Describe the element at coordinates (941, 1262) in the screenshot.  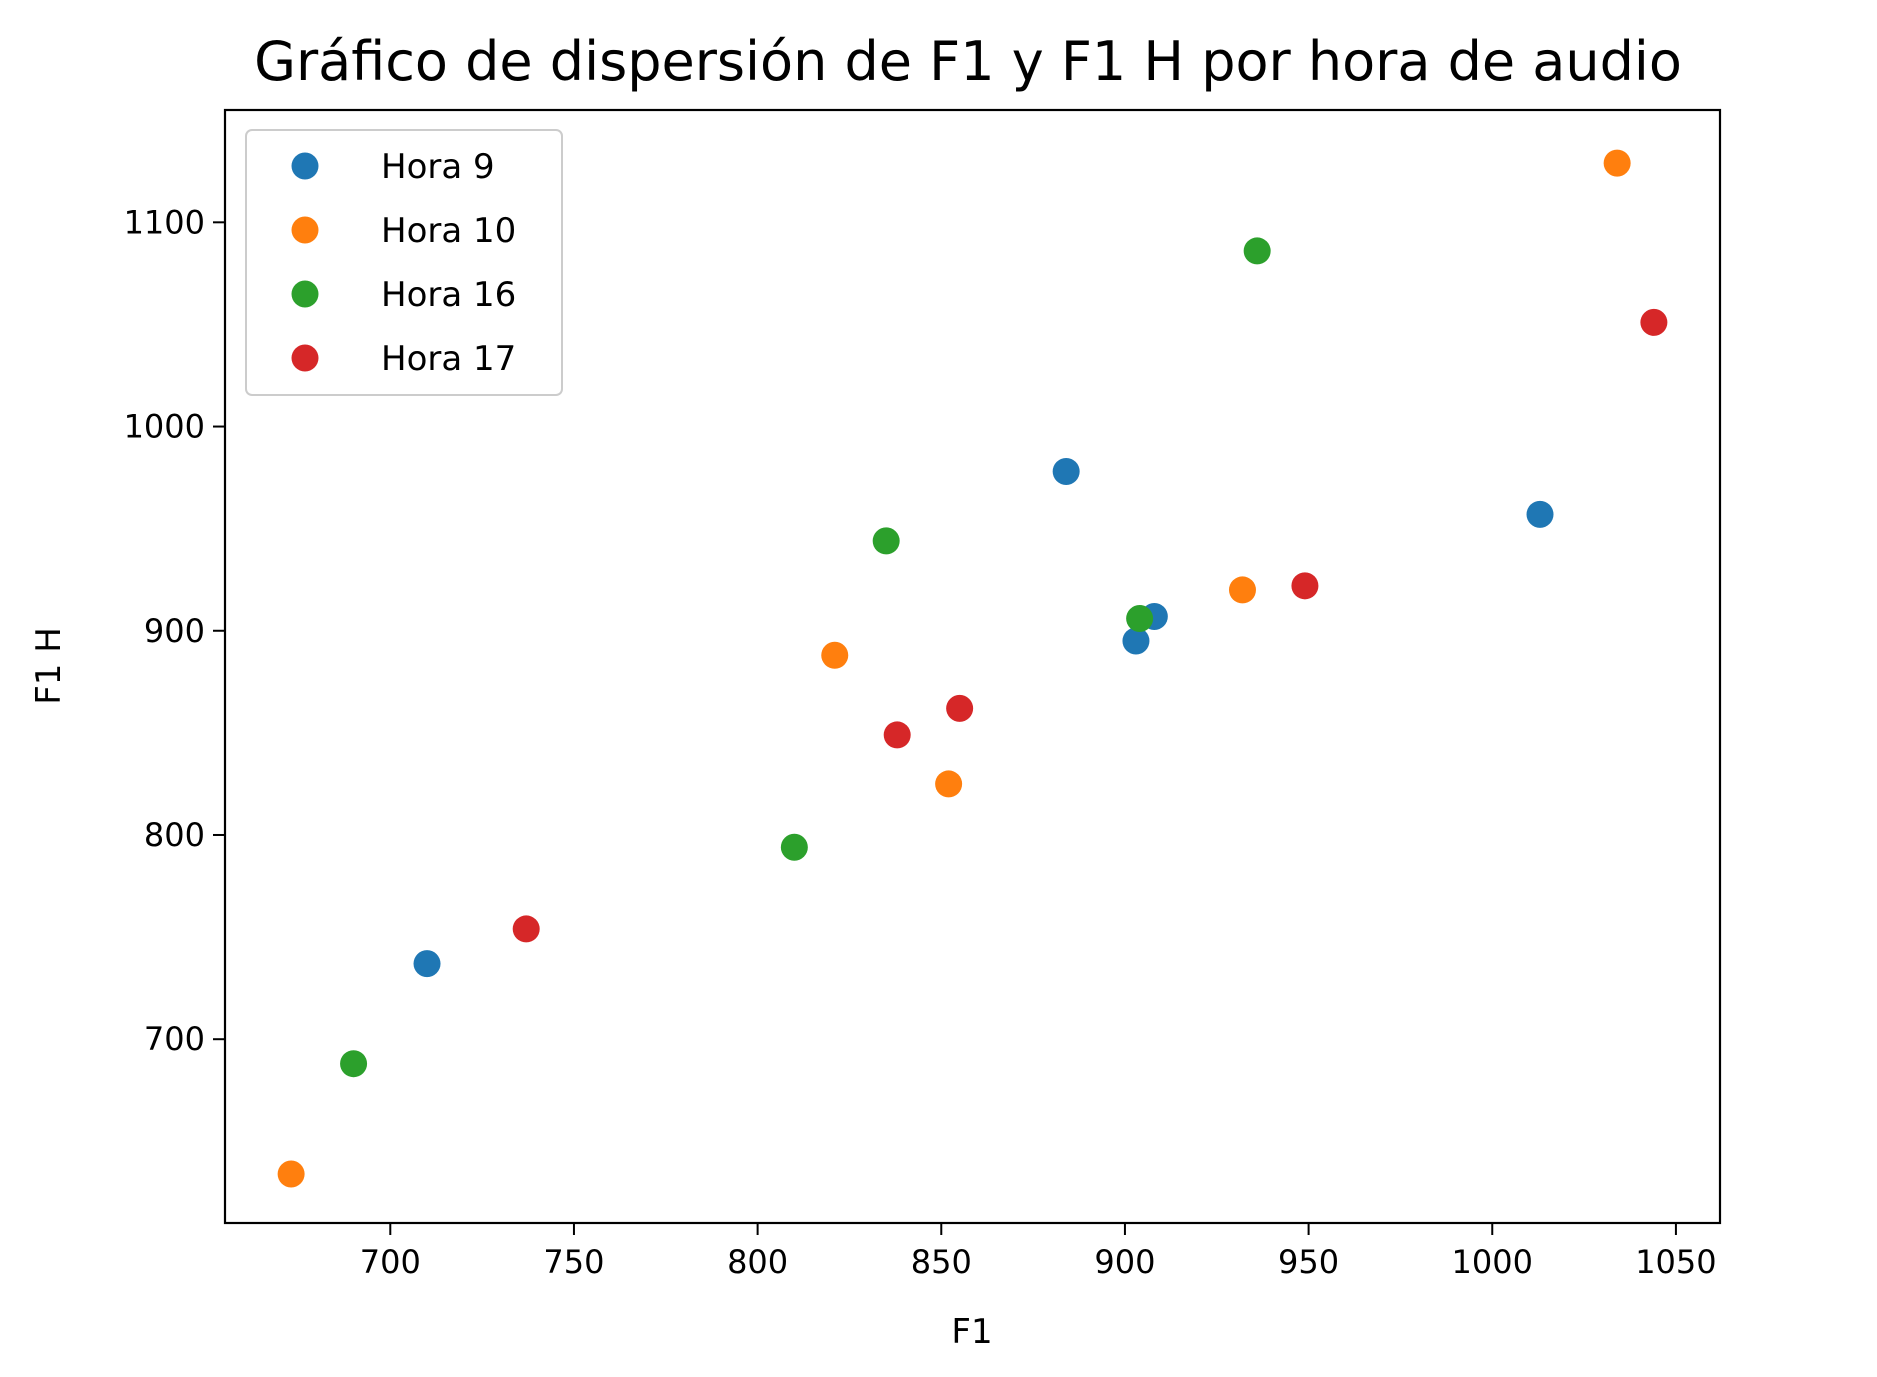
I see `x-tick-label: 850` at that location.